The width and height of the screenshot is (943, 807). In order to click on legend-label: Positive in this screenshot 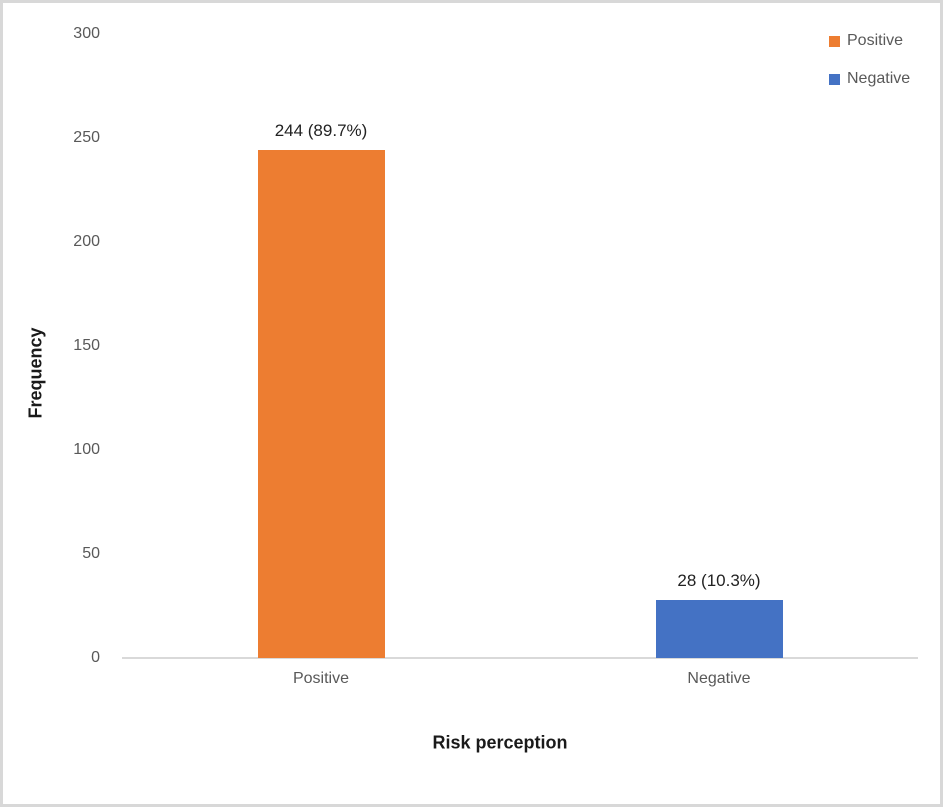, I will do `click(875, 40)`.